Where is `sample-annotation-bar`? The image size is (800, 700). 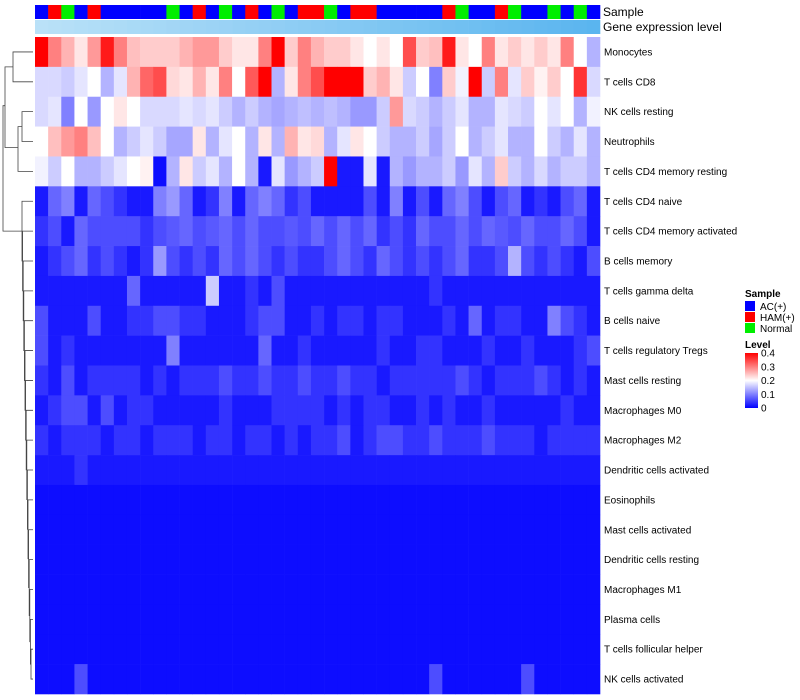 sample-annotation-bar is located at coordinates (318, 12).